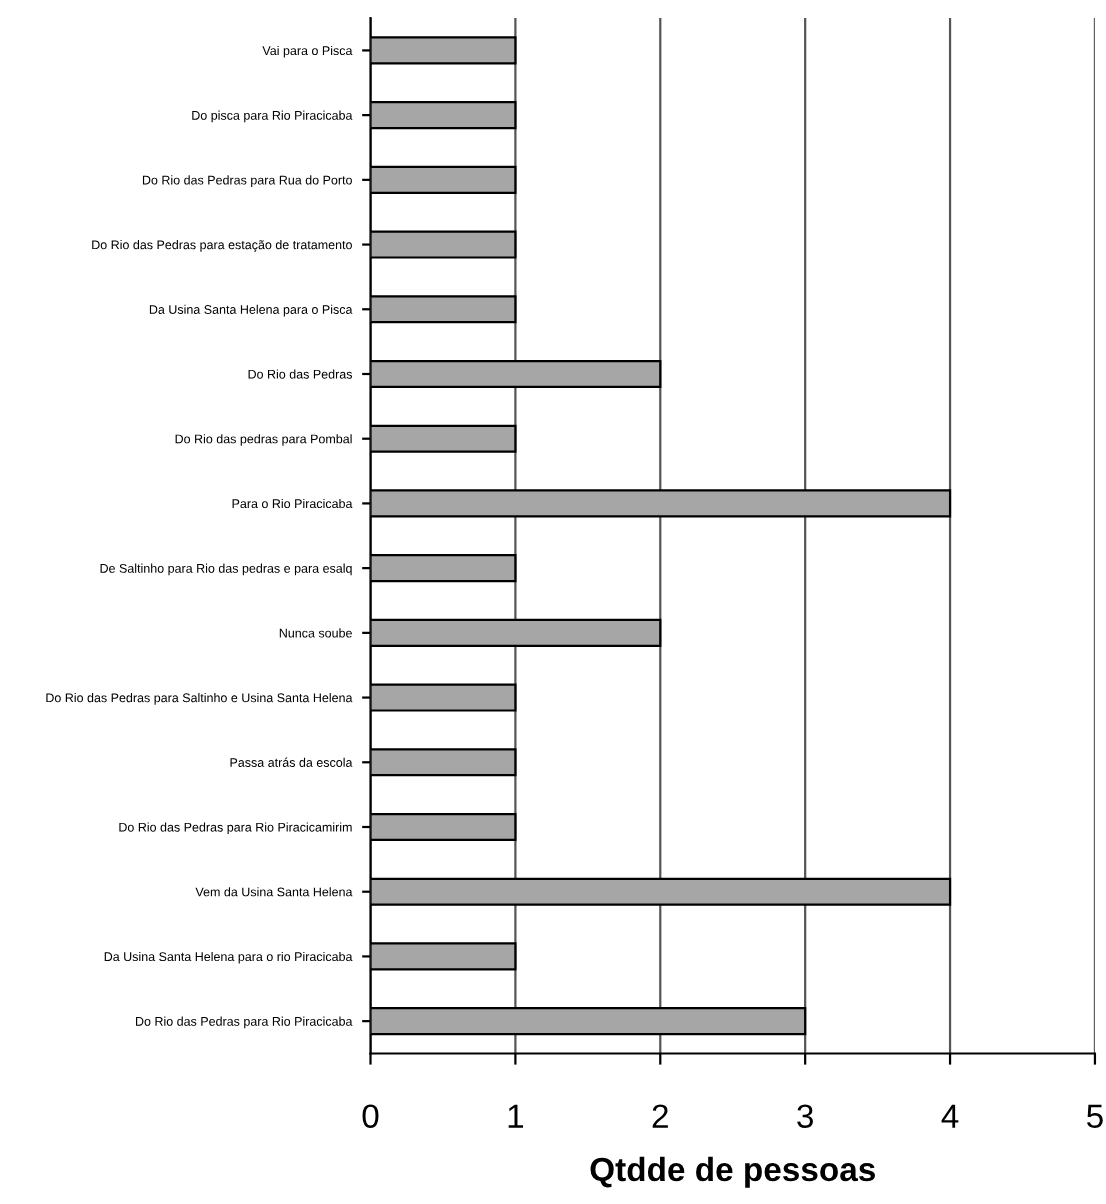 The height and width of the screenshot is (1204, 1106). Describe the element at coordinates (732, 1172) in the screenshot. I see `x-axis-title: Qtdde de pessoas` at that location.